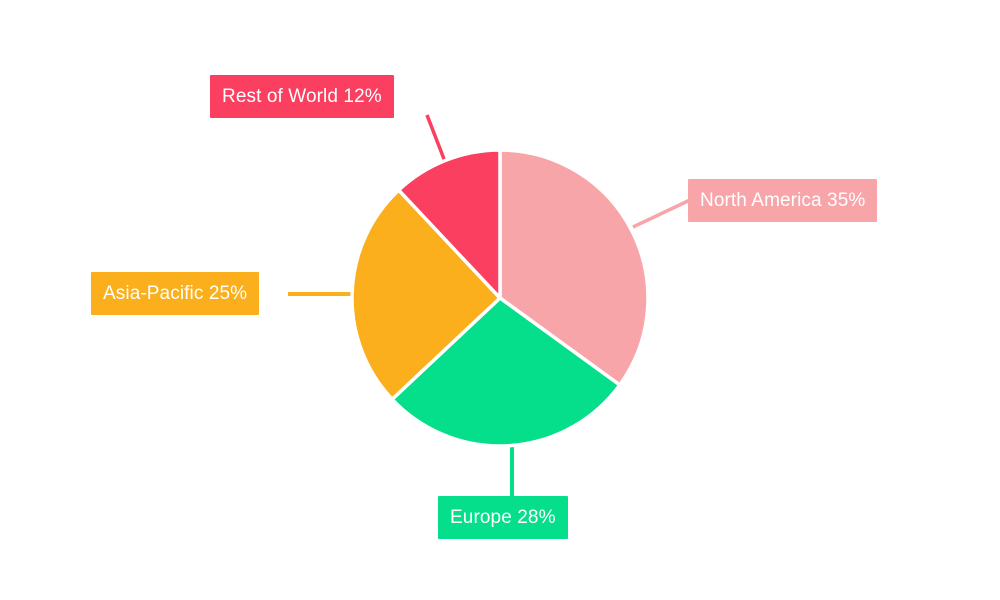  I want to click on pie-slice-north-america, so click(574, 267).